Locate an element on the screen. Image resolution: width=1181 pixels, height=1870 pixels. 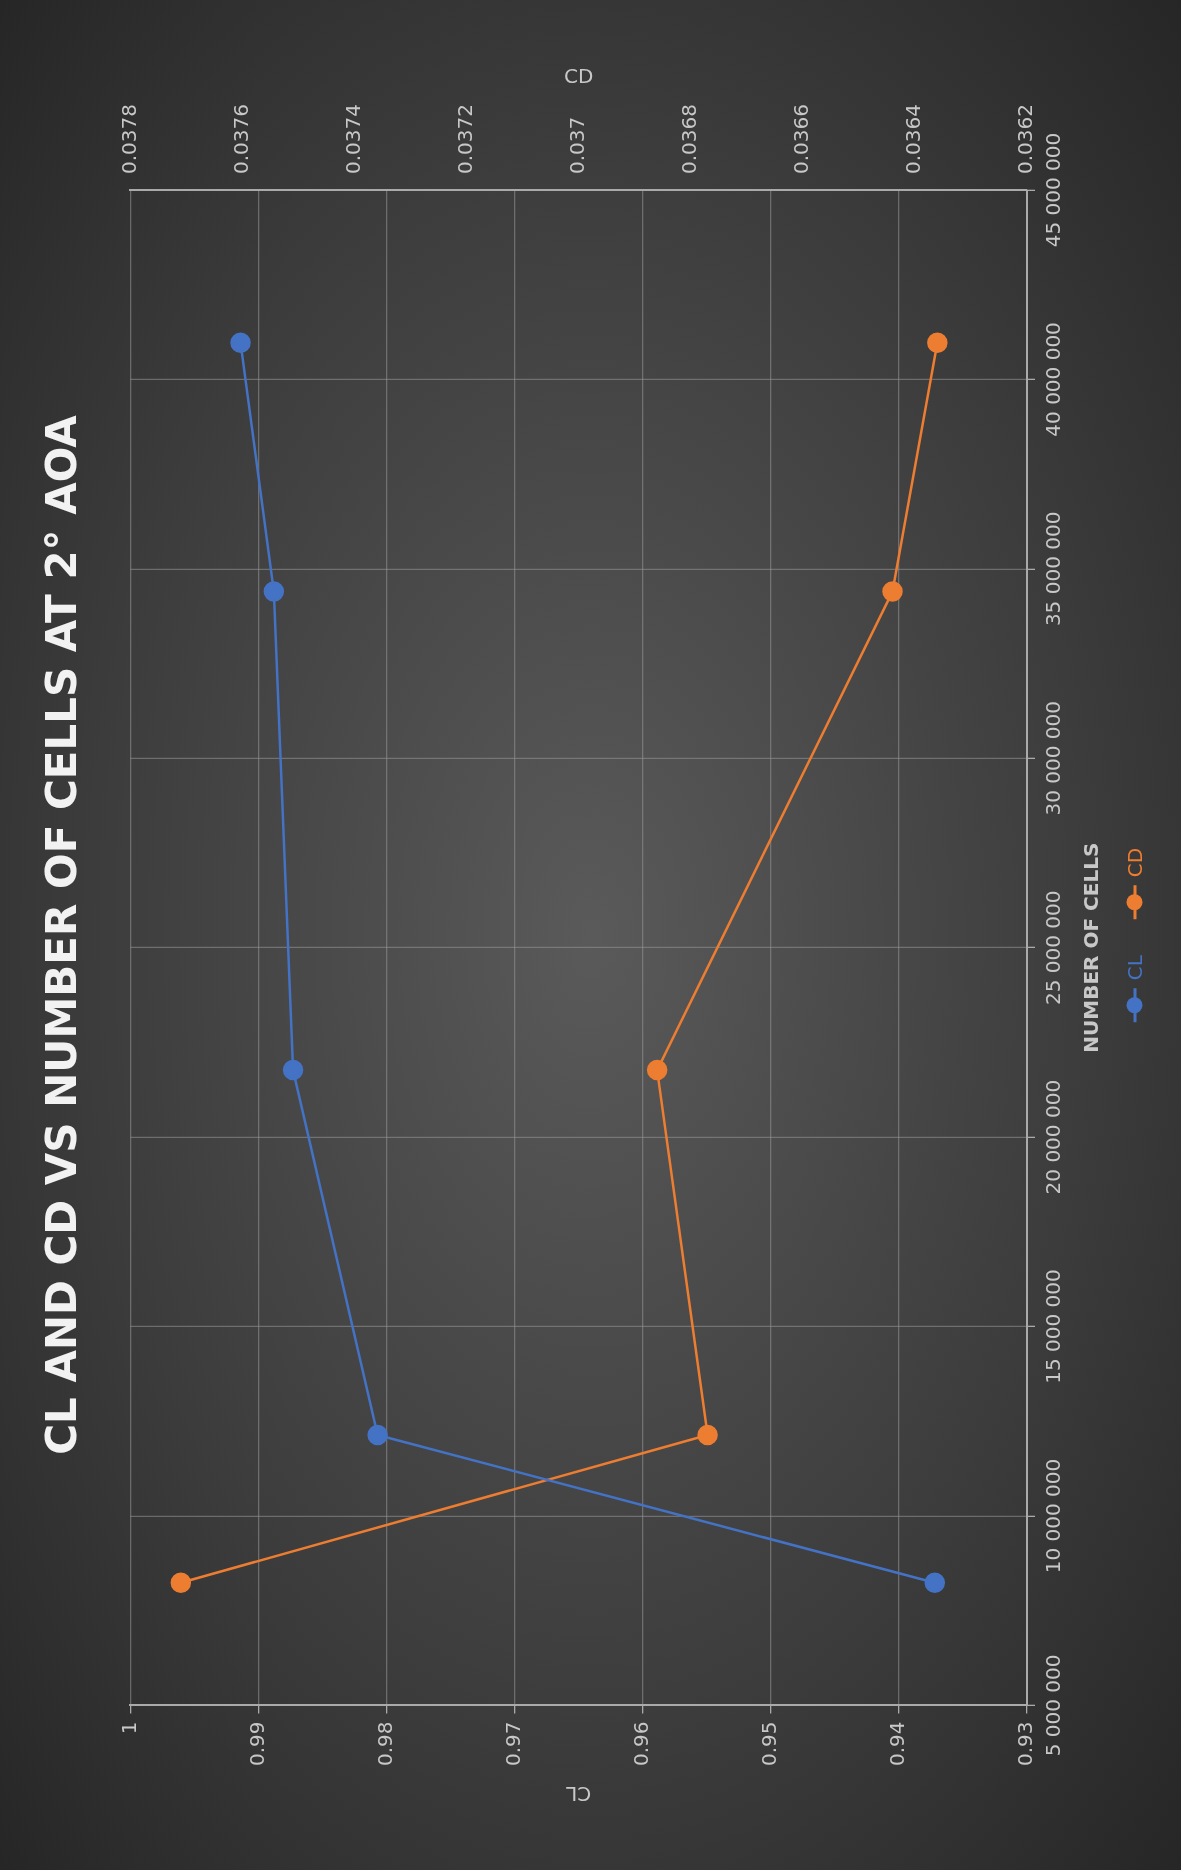
x2-tick-label: 0.0366 is located at coordinates (801, 139).